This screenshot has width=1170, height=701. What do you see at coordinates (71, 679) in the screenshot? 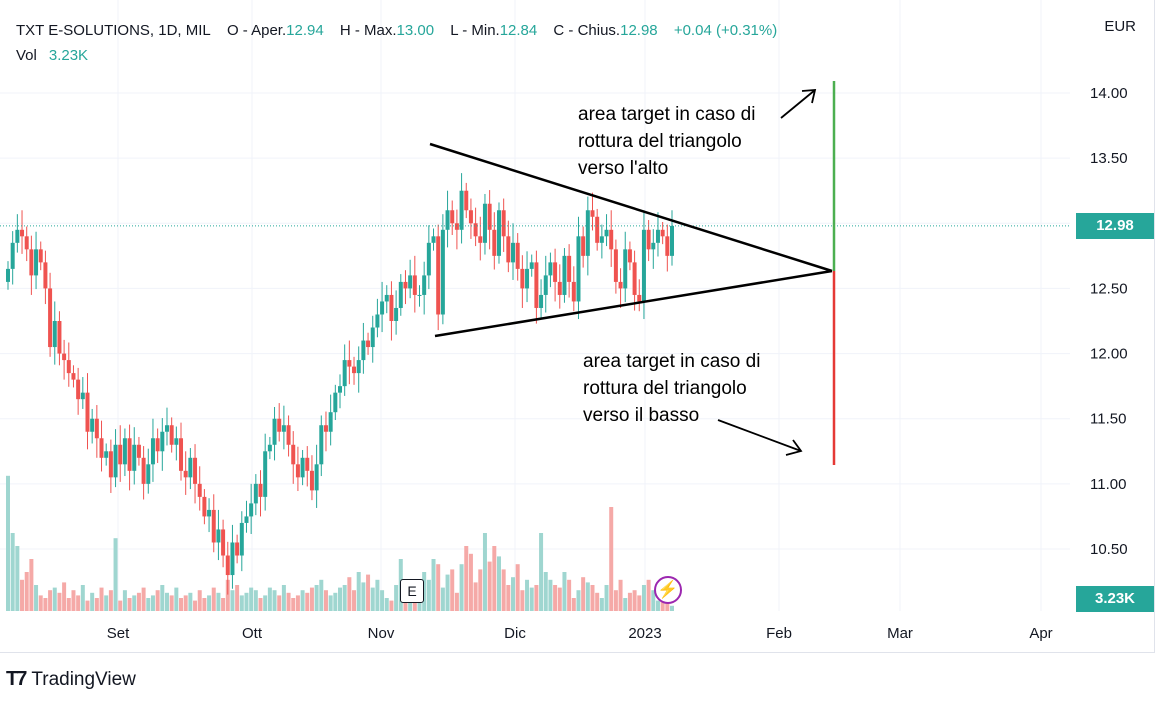
I see `tradingview-logo: T7 TradingView` at bounding box center [71, 679].